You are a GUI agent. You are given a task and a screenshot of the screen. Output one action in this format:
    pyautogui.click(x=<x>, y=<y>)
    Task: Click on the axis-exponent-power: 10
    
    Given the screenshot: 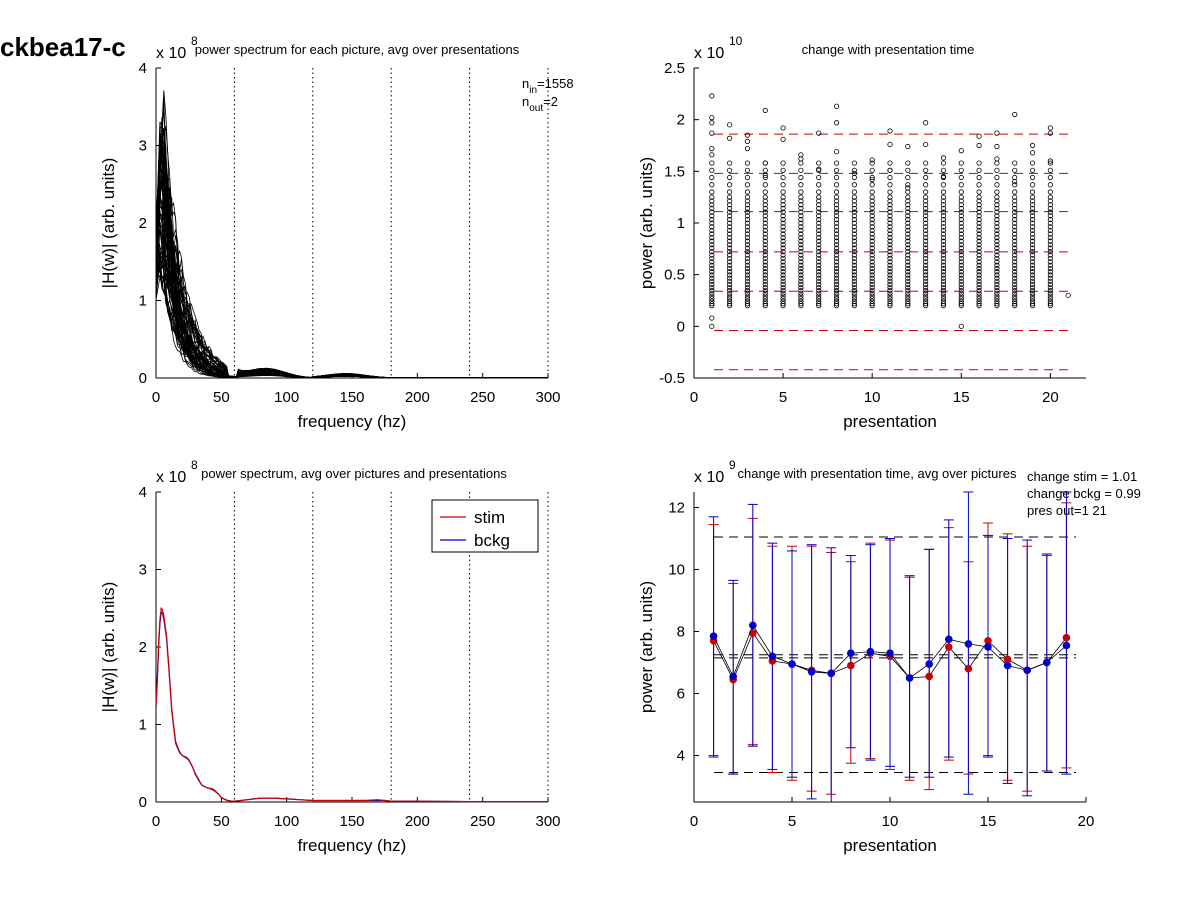 What is the action you would take?
    pyautogui.click(x=736, y=41)
    